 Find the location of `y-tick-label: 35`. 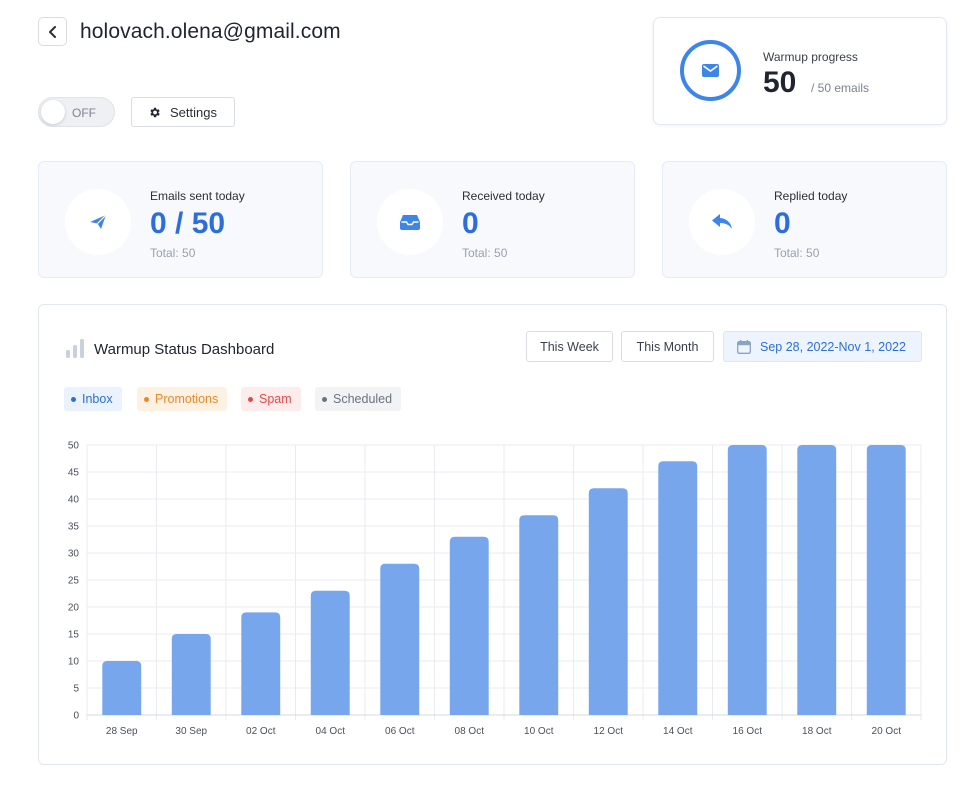

y-tick-label: 35 is located at coordinates (74, 527).